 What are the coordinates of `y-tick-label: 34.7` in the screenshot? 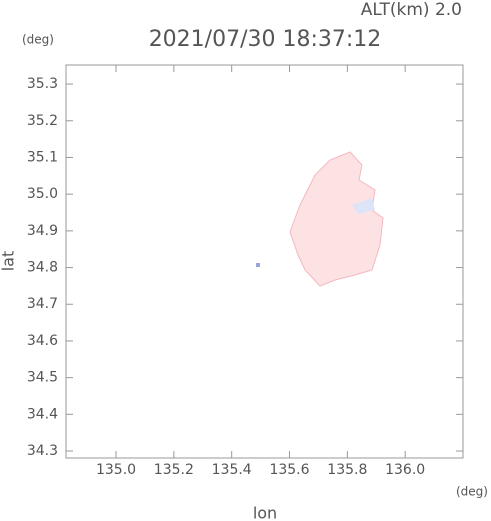 It's located at (42, 304).